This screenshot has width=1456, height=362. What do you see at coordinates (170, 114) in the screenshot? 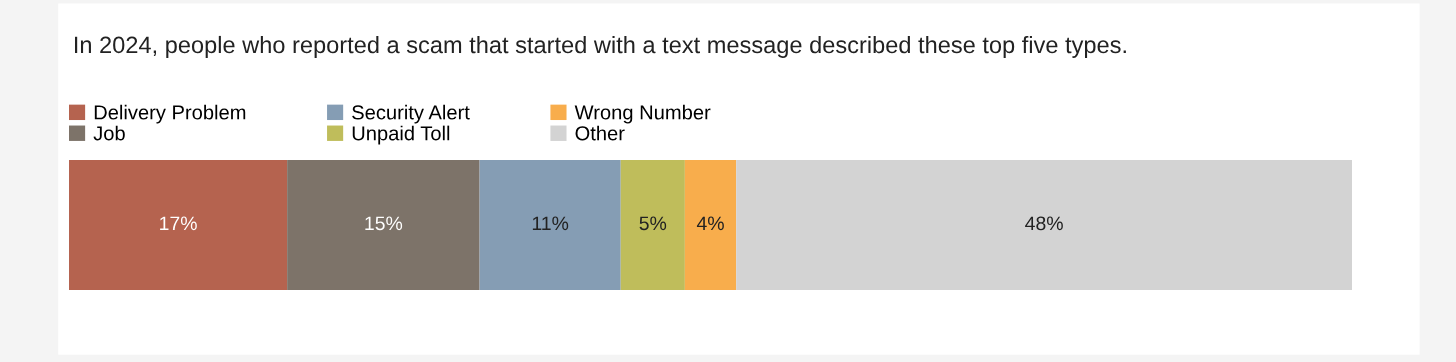
I see `legend-label: Delivery Problem` at bounding box center [170, 114].